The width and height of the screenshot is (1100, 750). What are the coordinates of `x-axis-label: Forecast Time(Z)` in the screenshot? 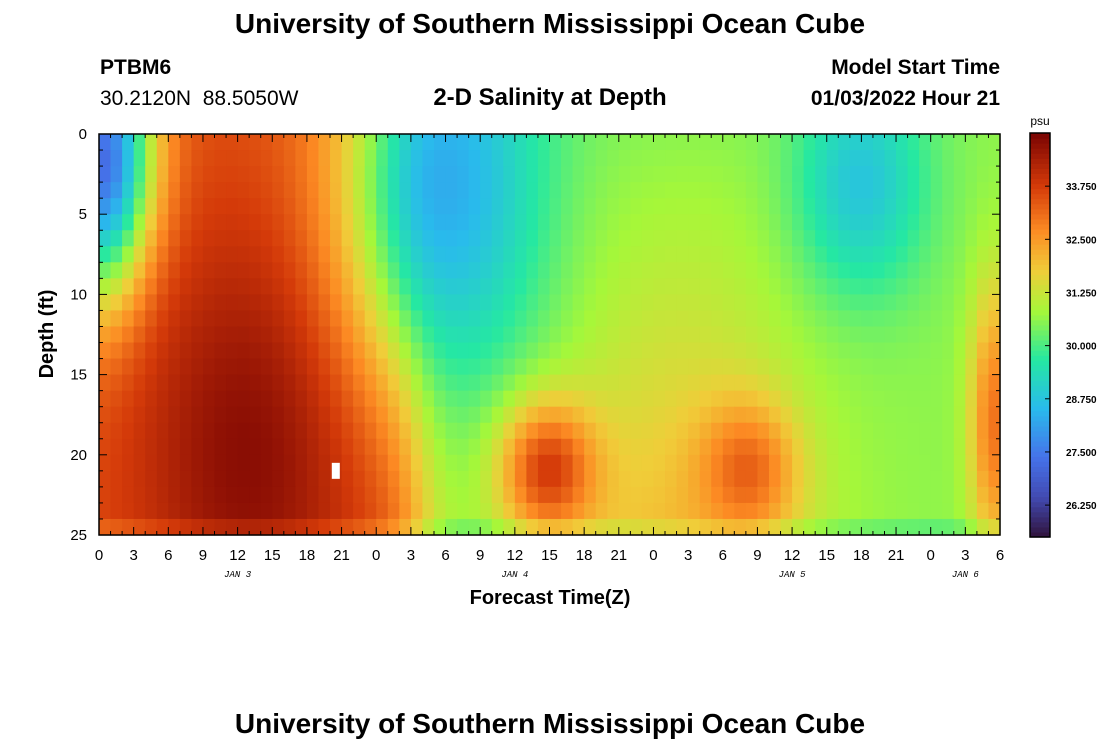 It's located at (550, 598).